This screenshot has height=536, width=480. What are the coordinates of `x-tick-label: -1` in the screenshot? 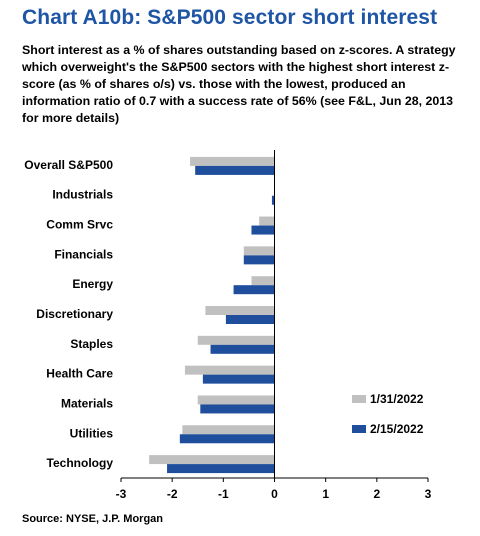 It's located at (223, 494).